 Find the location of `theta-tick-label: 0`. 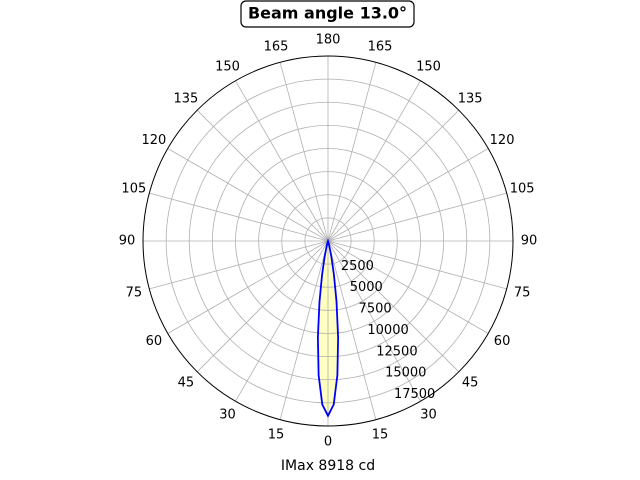

theta-tick-label: 0 is located at coordinates (328, 442).